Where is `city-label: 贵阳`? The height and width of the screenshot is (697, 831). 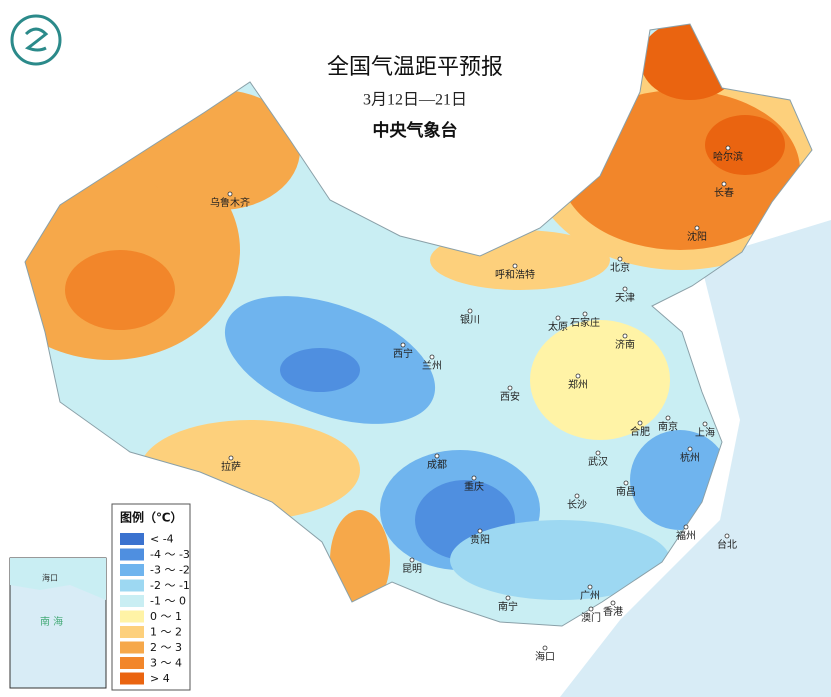 city-label: 贵阳 is located at coordinates (480, 539).